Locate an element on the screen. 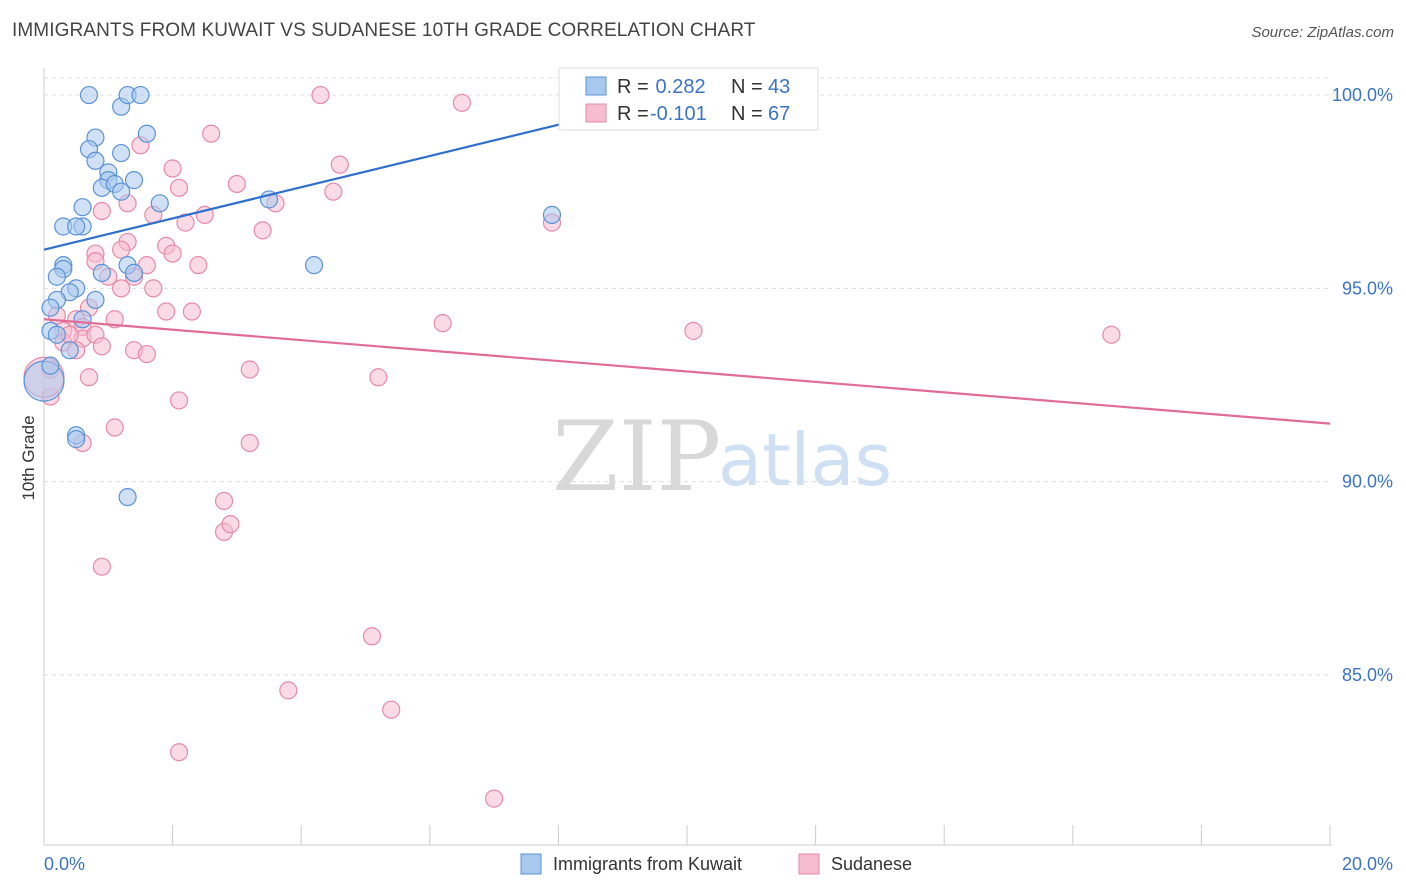 This screenshot has height=892, width=1406. legend-r-label-blue: R = is located at coordinates (633, 87).